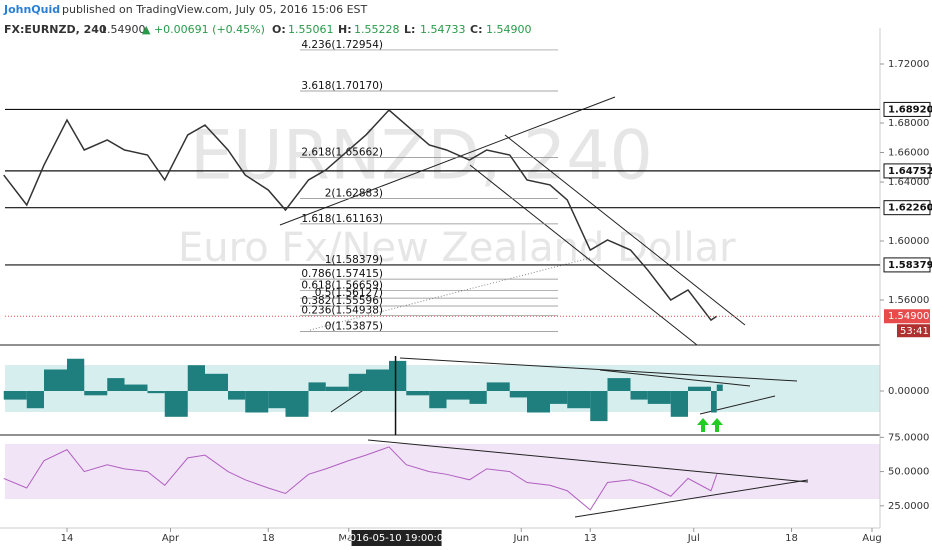 The width and height of the screenshot is (932, 550). What do you see at coordinates (354, 193) in the screenshot?
I see `fib-label: 2(1.62883)` at bounding box center [354, 193].